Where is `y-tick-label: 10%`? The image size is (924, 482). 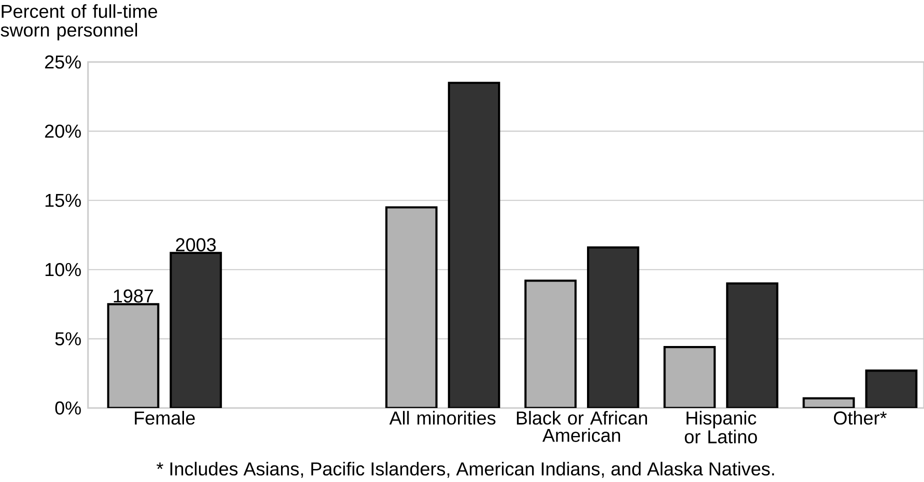 y-tick-label: 10% is located at coordinates (63, 269).